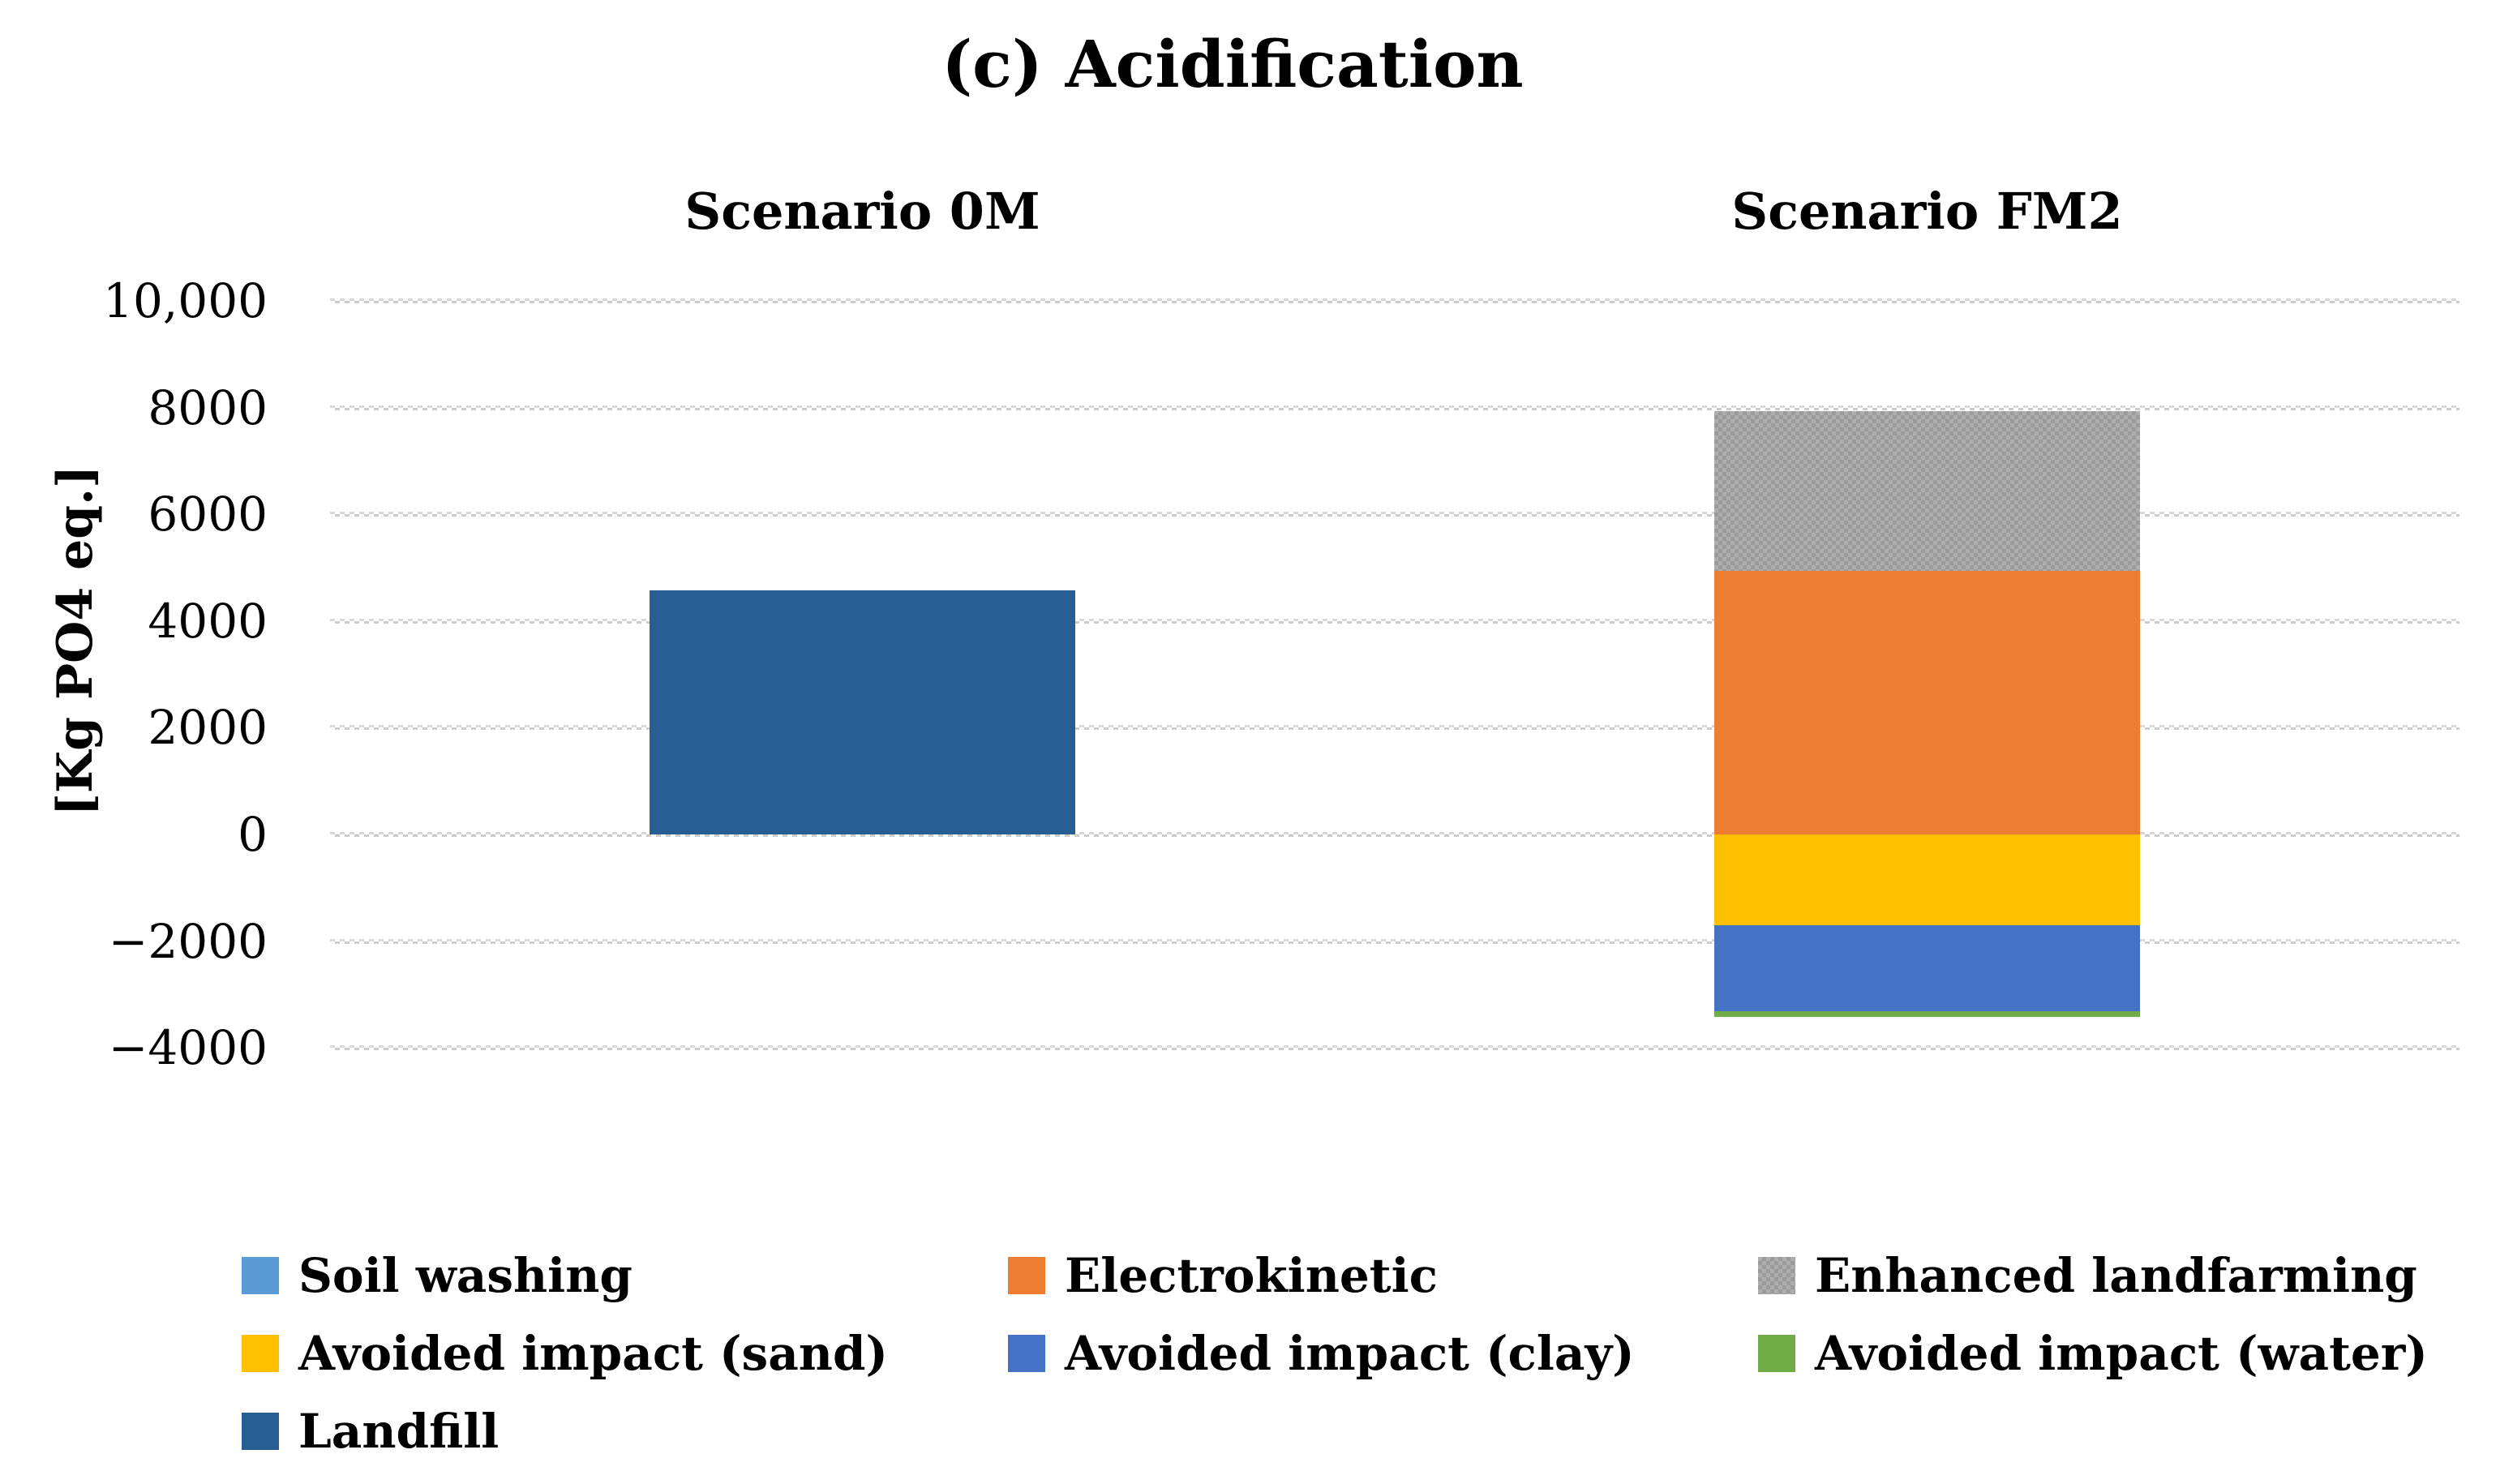  Describe the element at coordinates (1927, 879) in the screenshot. I see `bar-segment-avoided-impact-sand` at that location.